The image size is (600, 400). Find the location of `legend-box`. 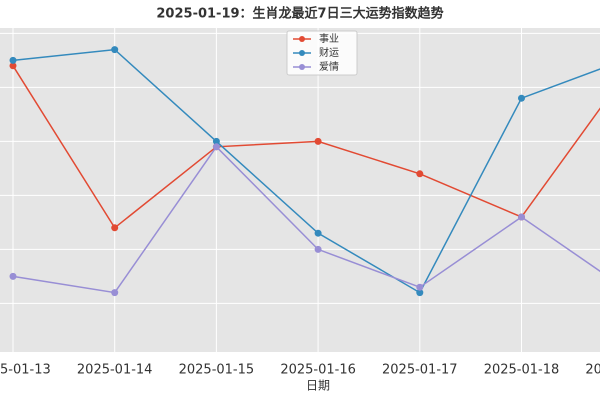

legend-box is located at coordinates (322, 53).